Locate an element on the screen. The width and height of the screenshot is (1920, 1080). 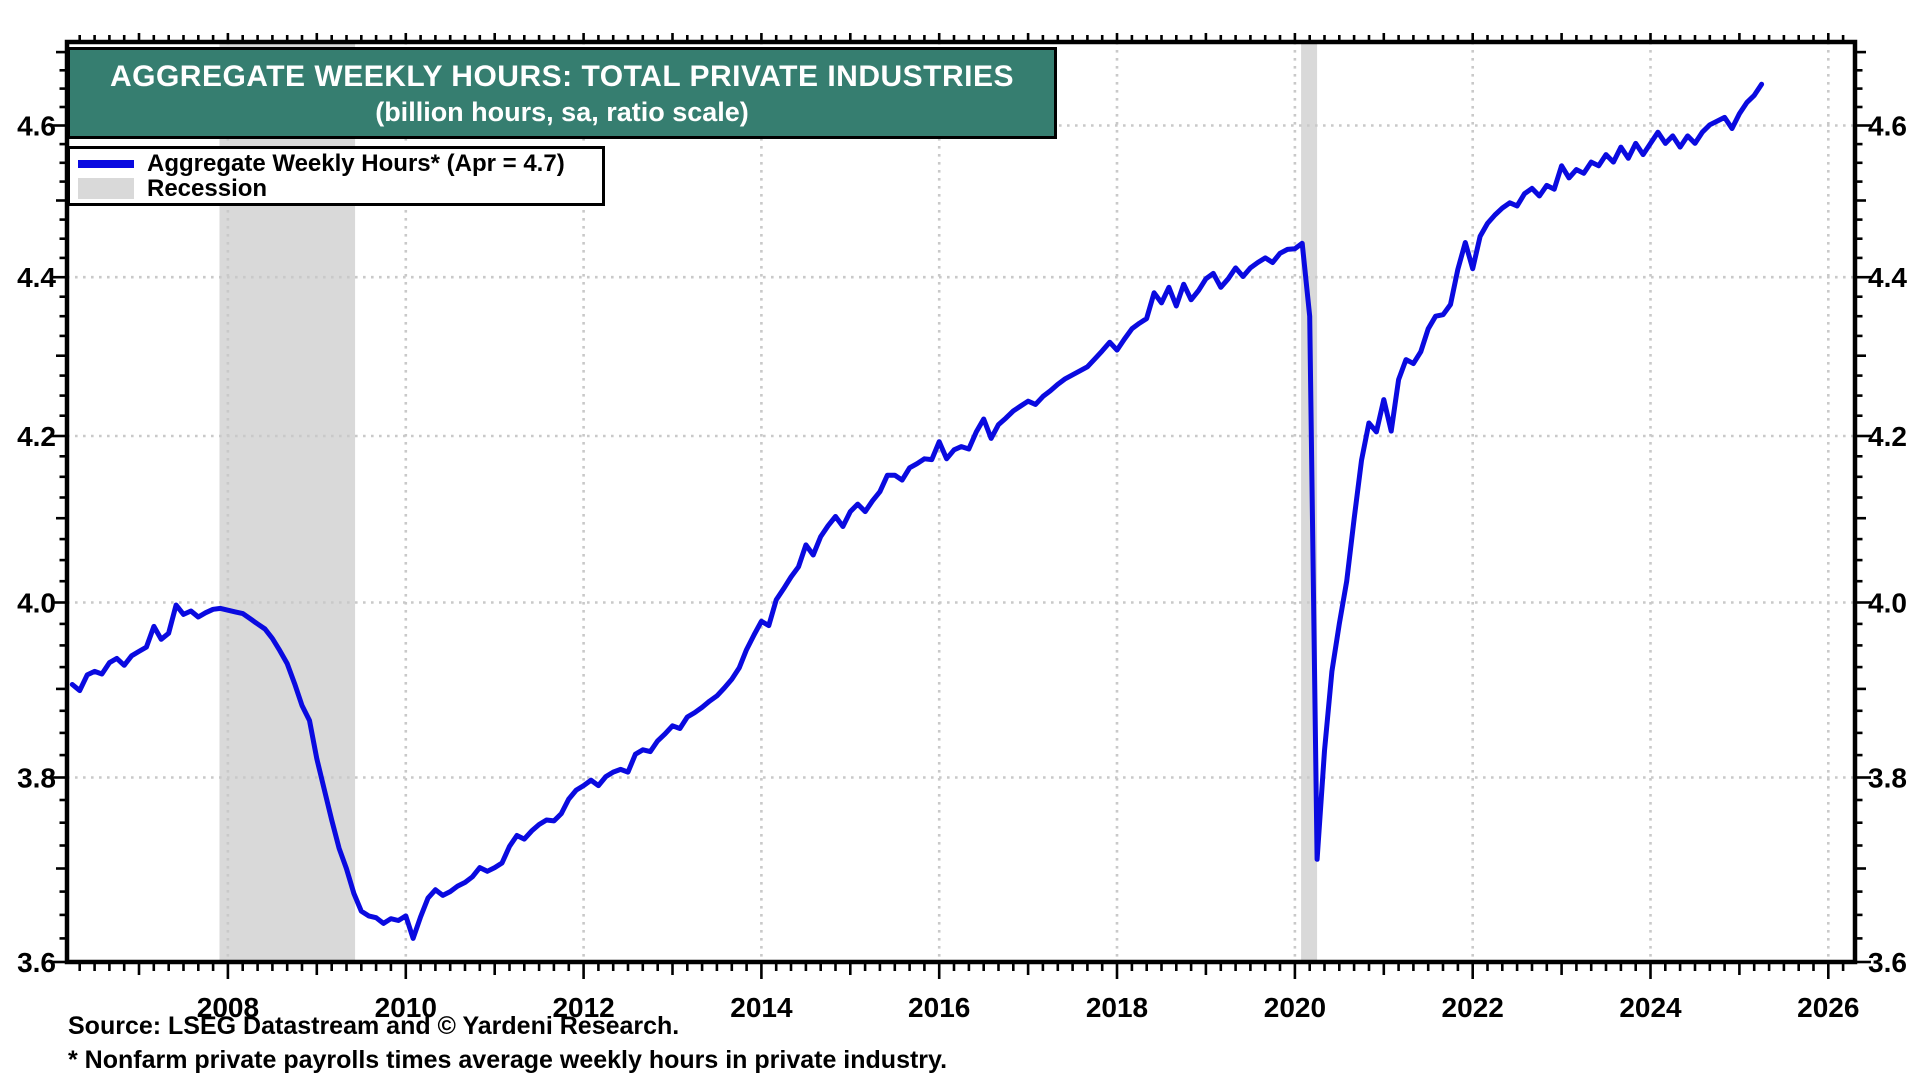
recession-swatch-icon is located at coordinates (106, 188).